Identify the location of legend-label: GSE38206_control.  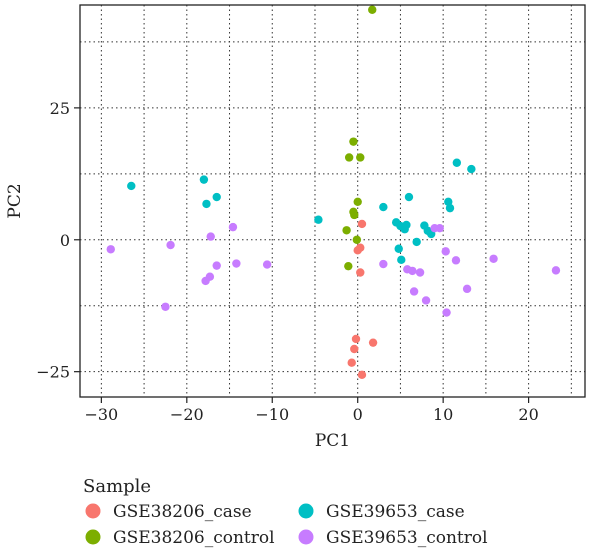
(194, 538).